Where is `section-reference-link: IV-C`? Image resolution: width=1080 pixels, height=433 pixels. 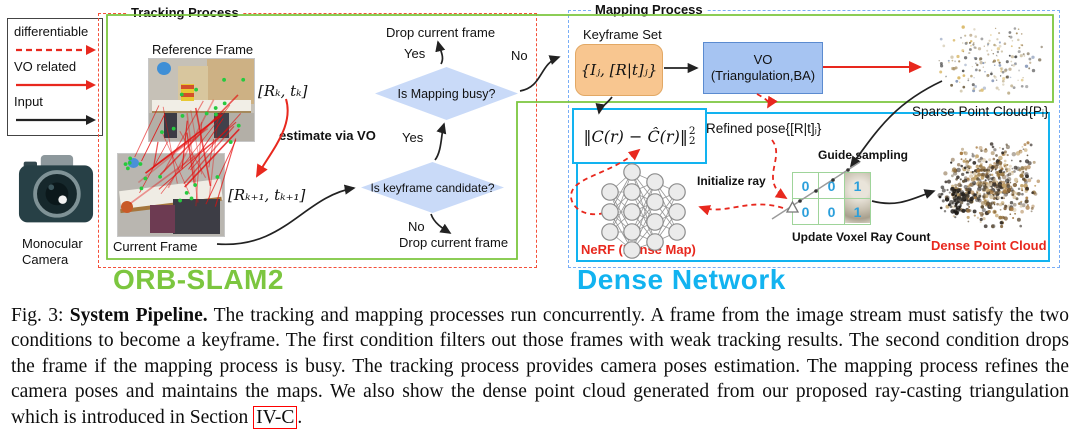 section-reference-link: IV-C is located at coordinates (275, 417).